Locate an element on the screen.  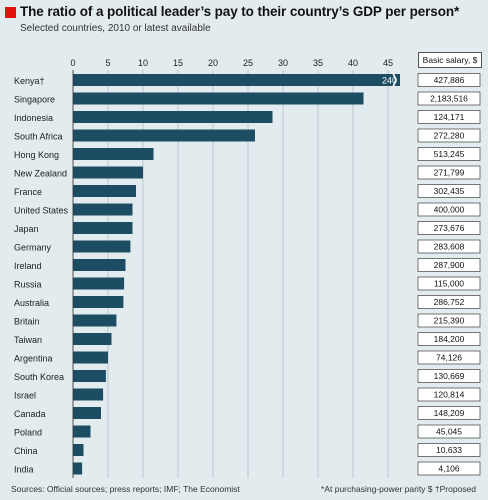
salary-value: 115,000 is located at coordinates (449, 284).